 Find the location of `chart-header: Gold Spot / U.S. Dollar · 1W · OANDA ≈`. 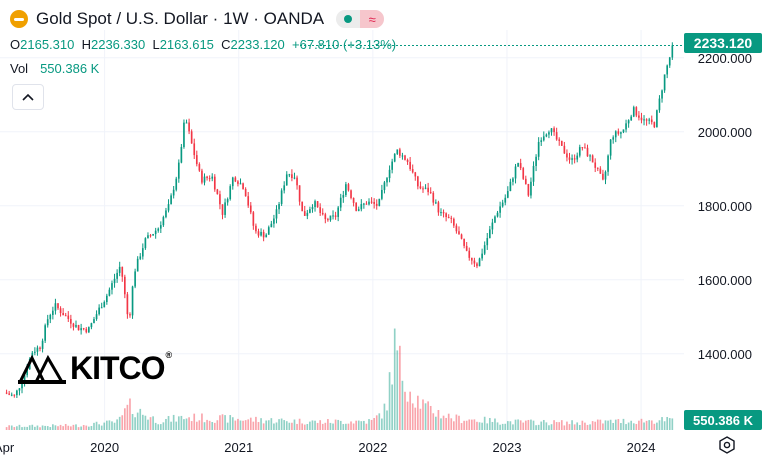

chart-header: Gold Spot / U.S. Dollar · 1W · OANDA ≈ is located at coordinates (197, 19).